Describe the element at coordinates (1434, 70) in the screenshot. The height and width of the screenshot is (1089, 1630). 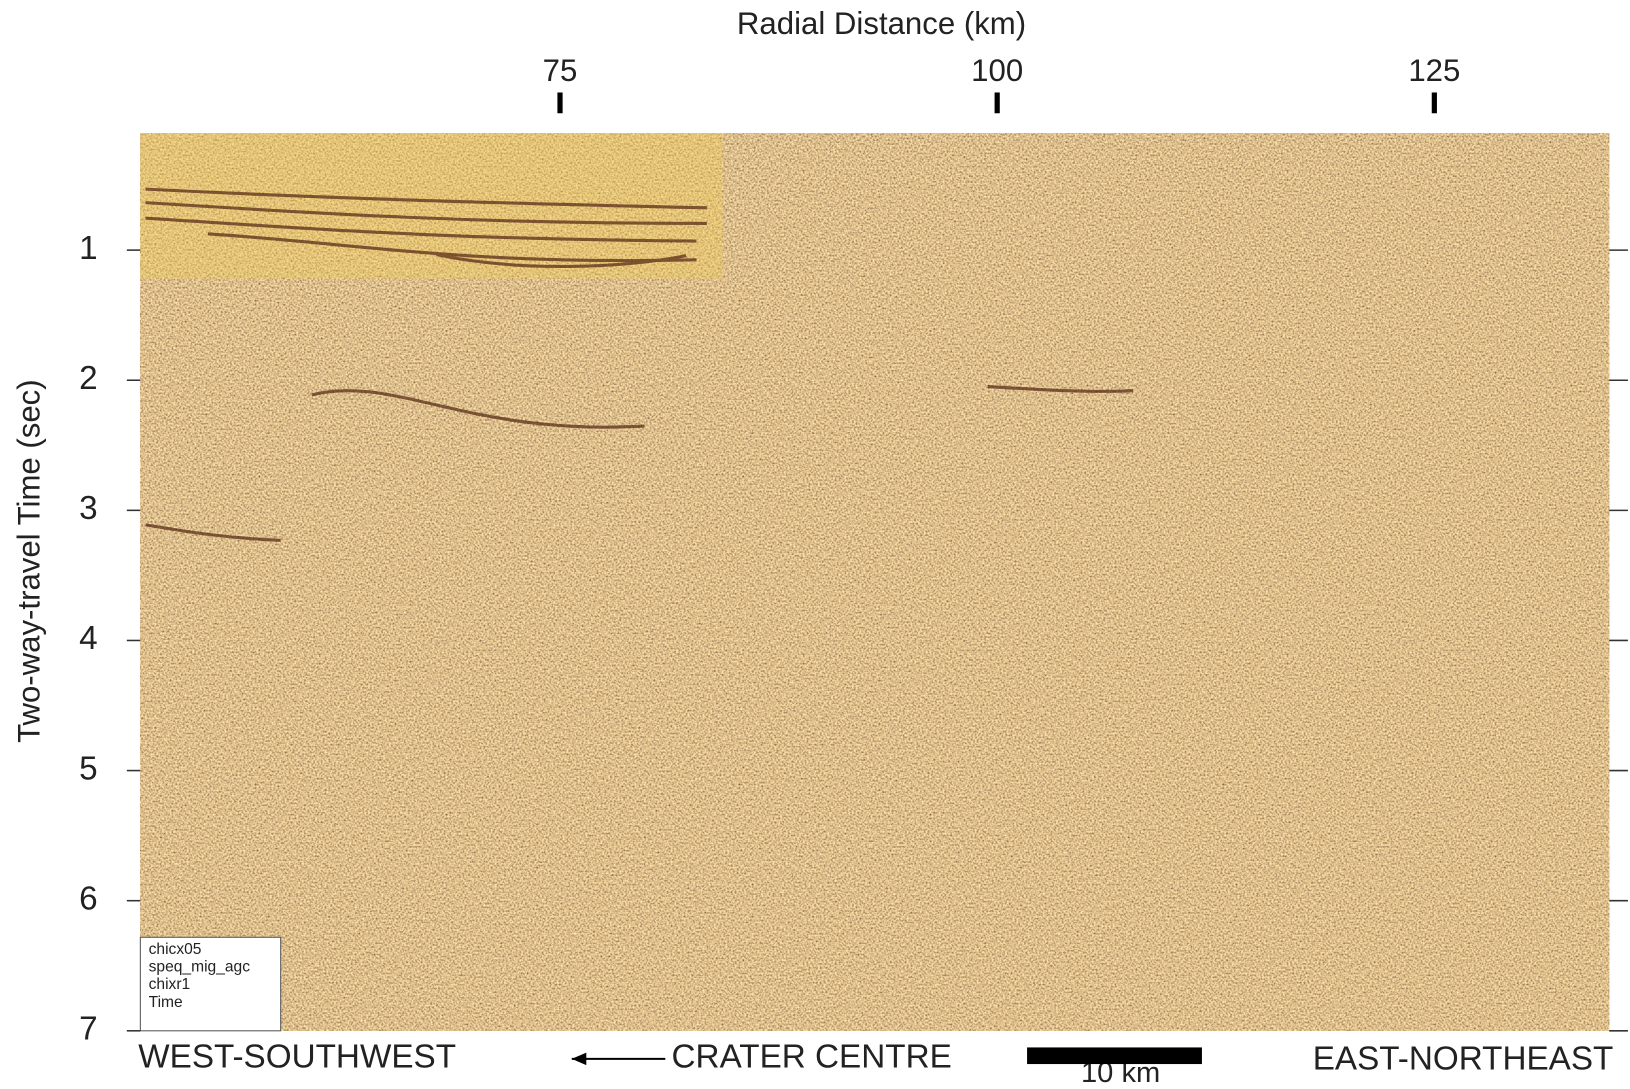
I see `x-tick-label: 125` at that location.